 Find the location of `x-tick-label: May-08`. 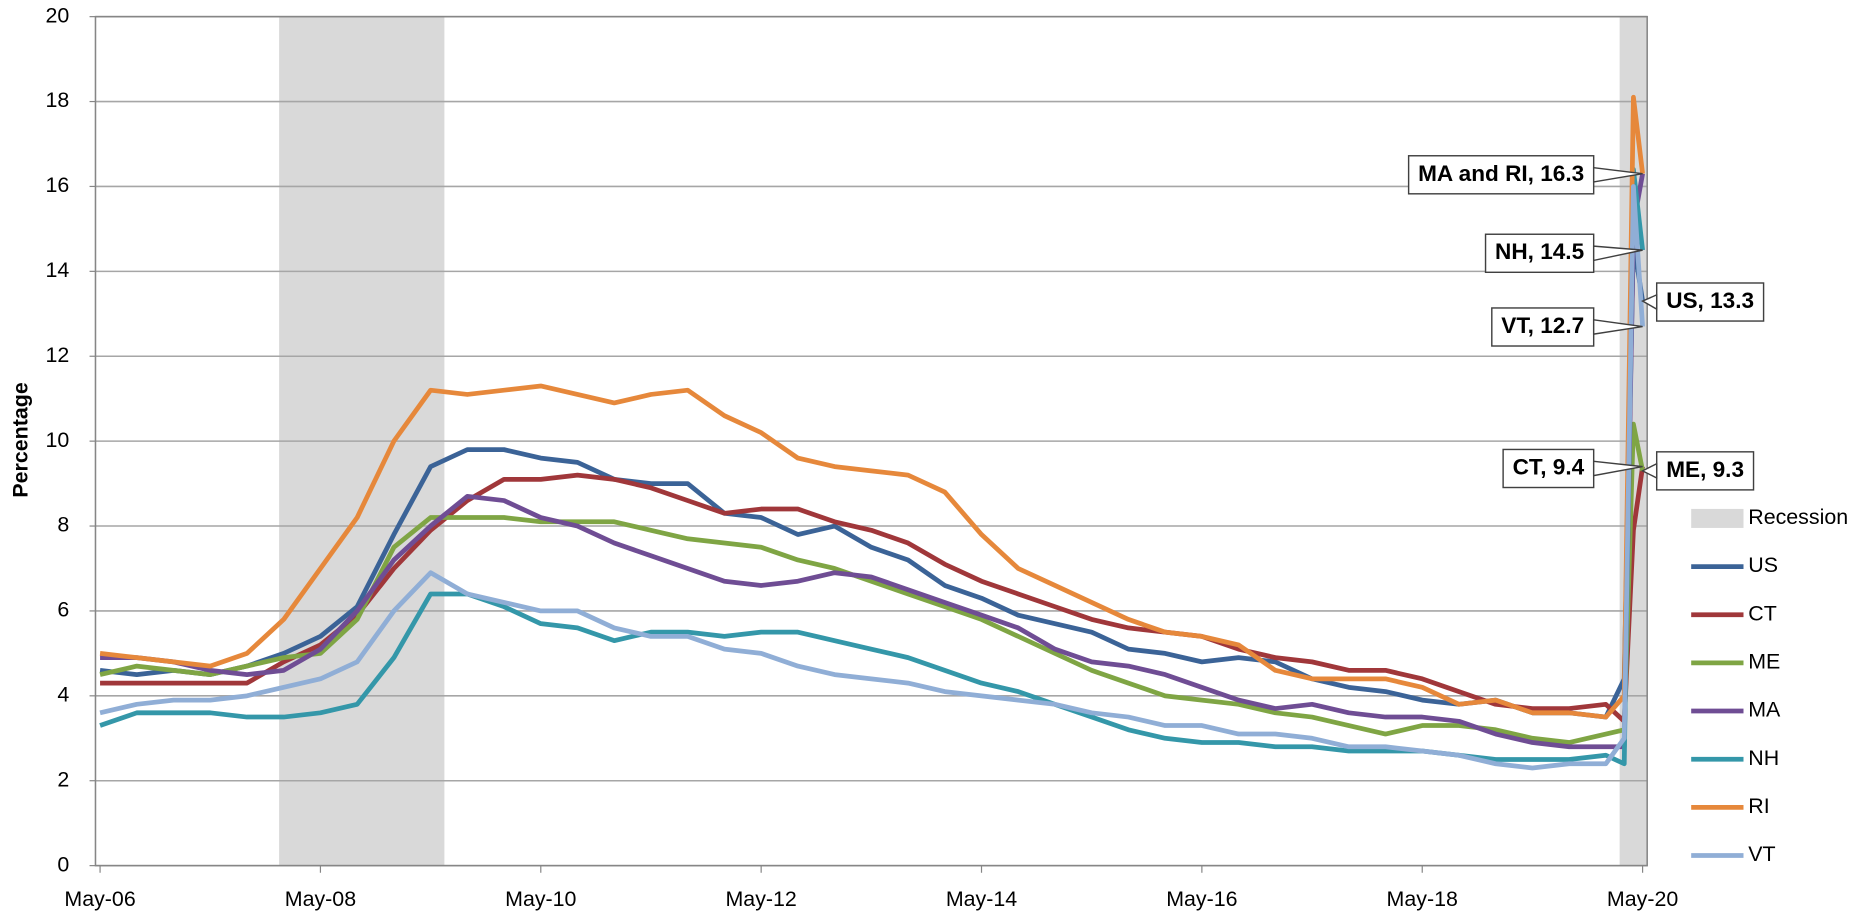

x-tick-label: May-08 is located at coordinates (320, 899).